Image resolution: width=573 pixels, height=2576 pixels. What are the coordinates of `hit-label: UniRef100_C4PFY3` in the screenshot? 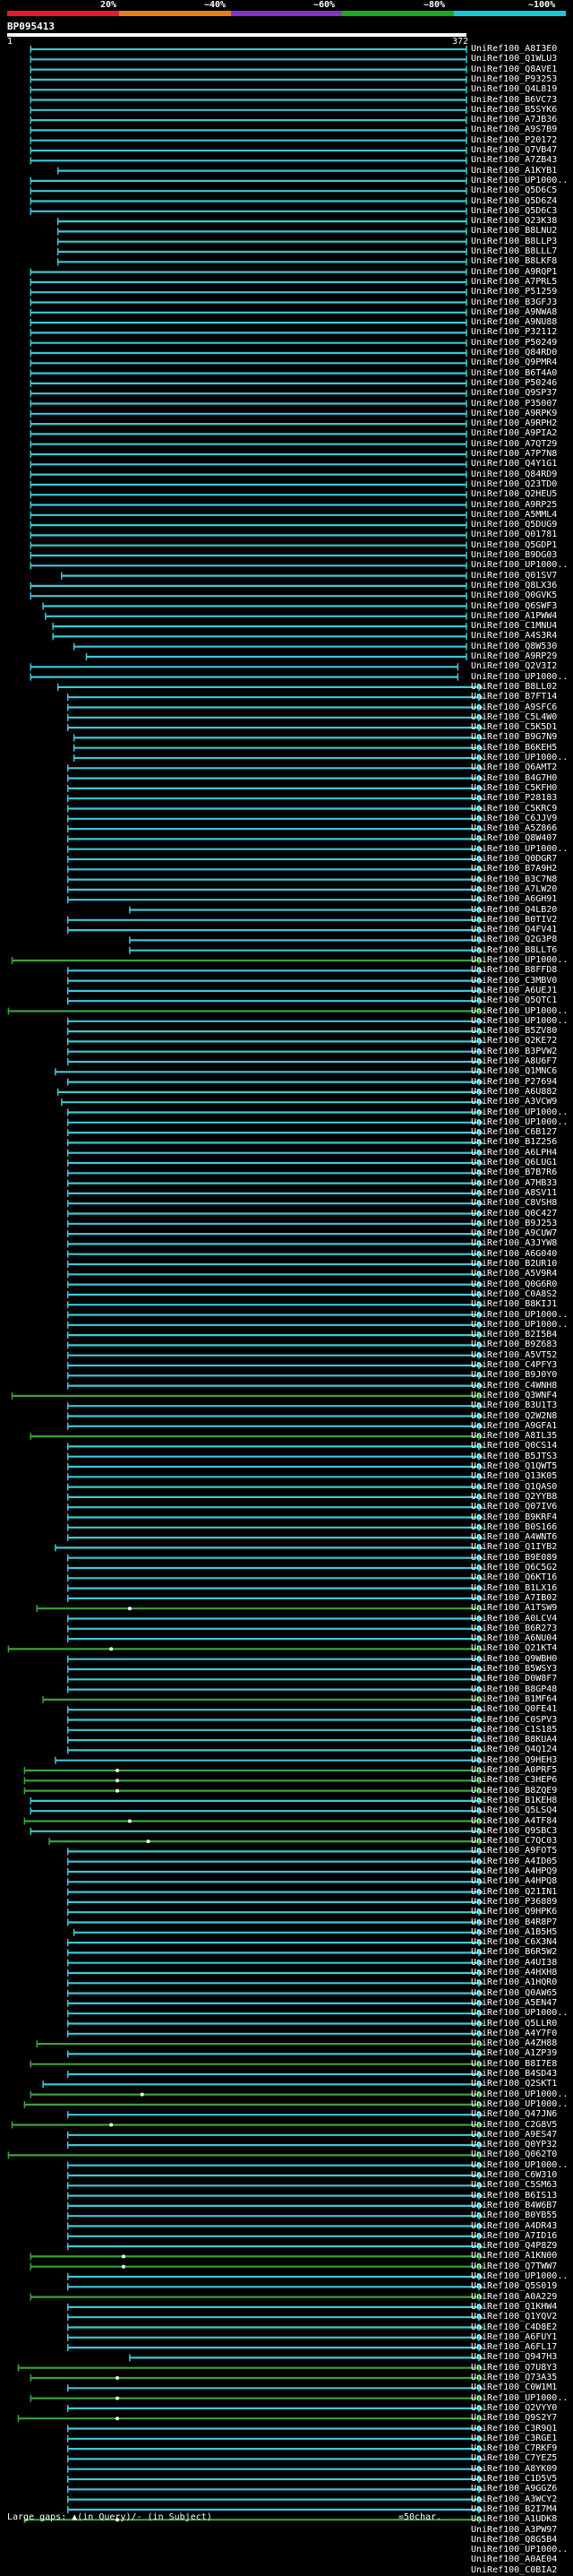 It's located at (514, 1365).